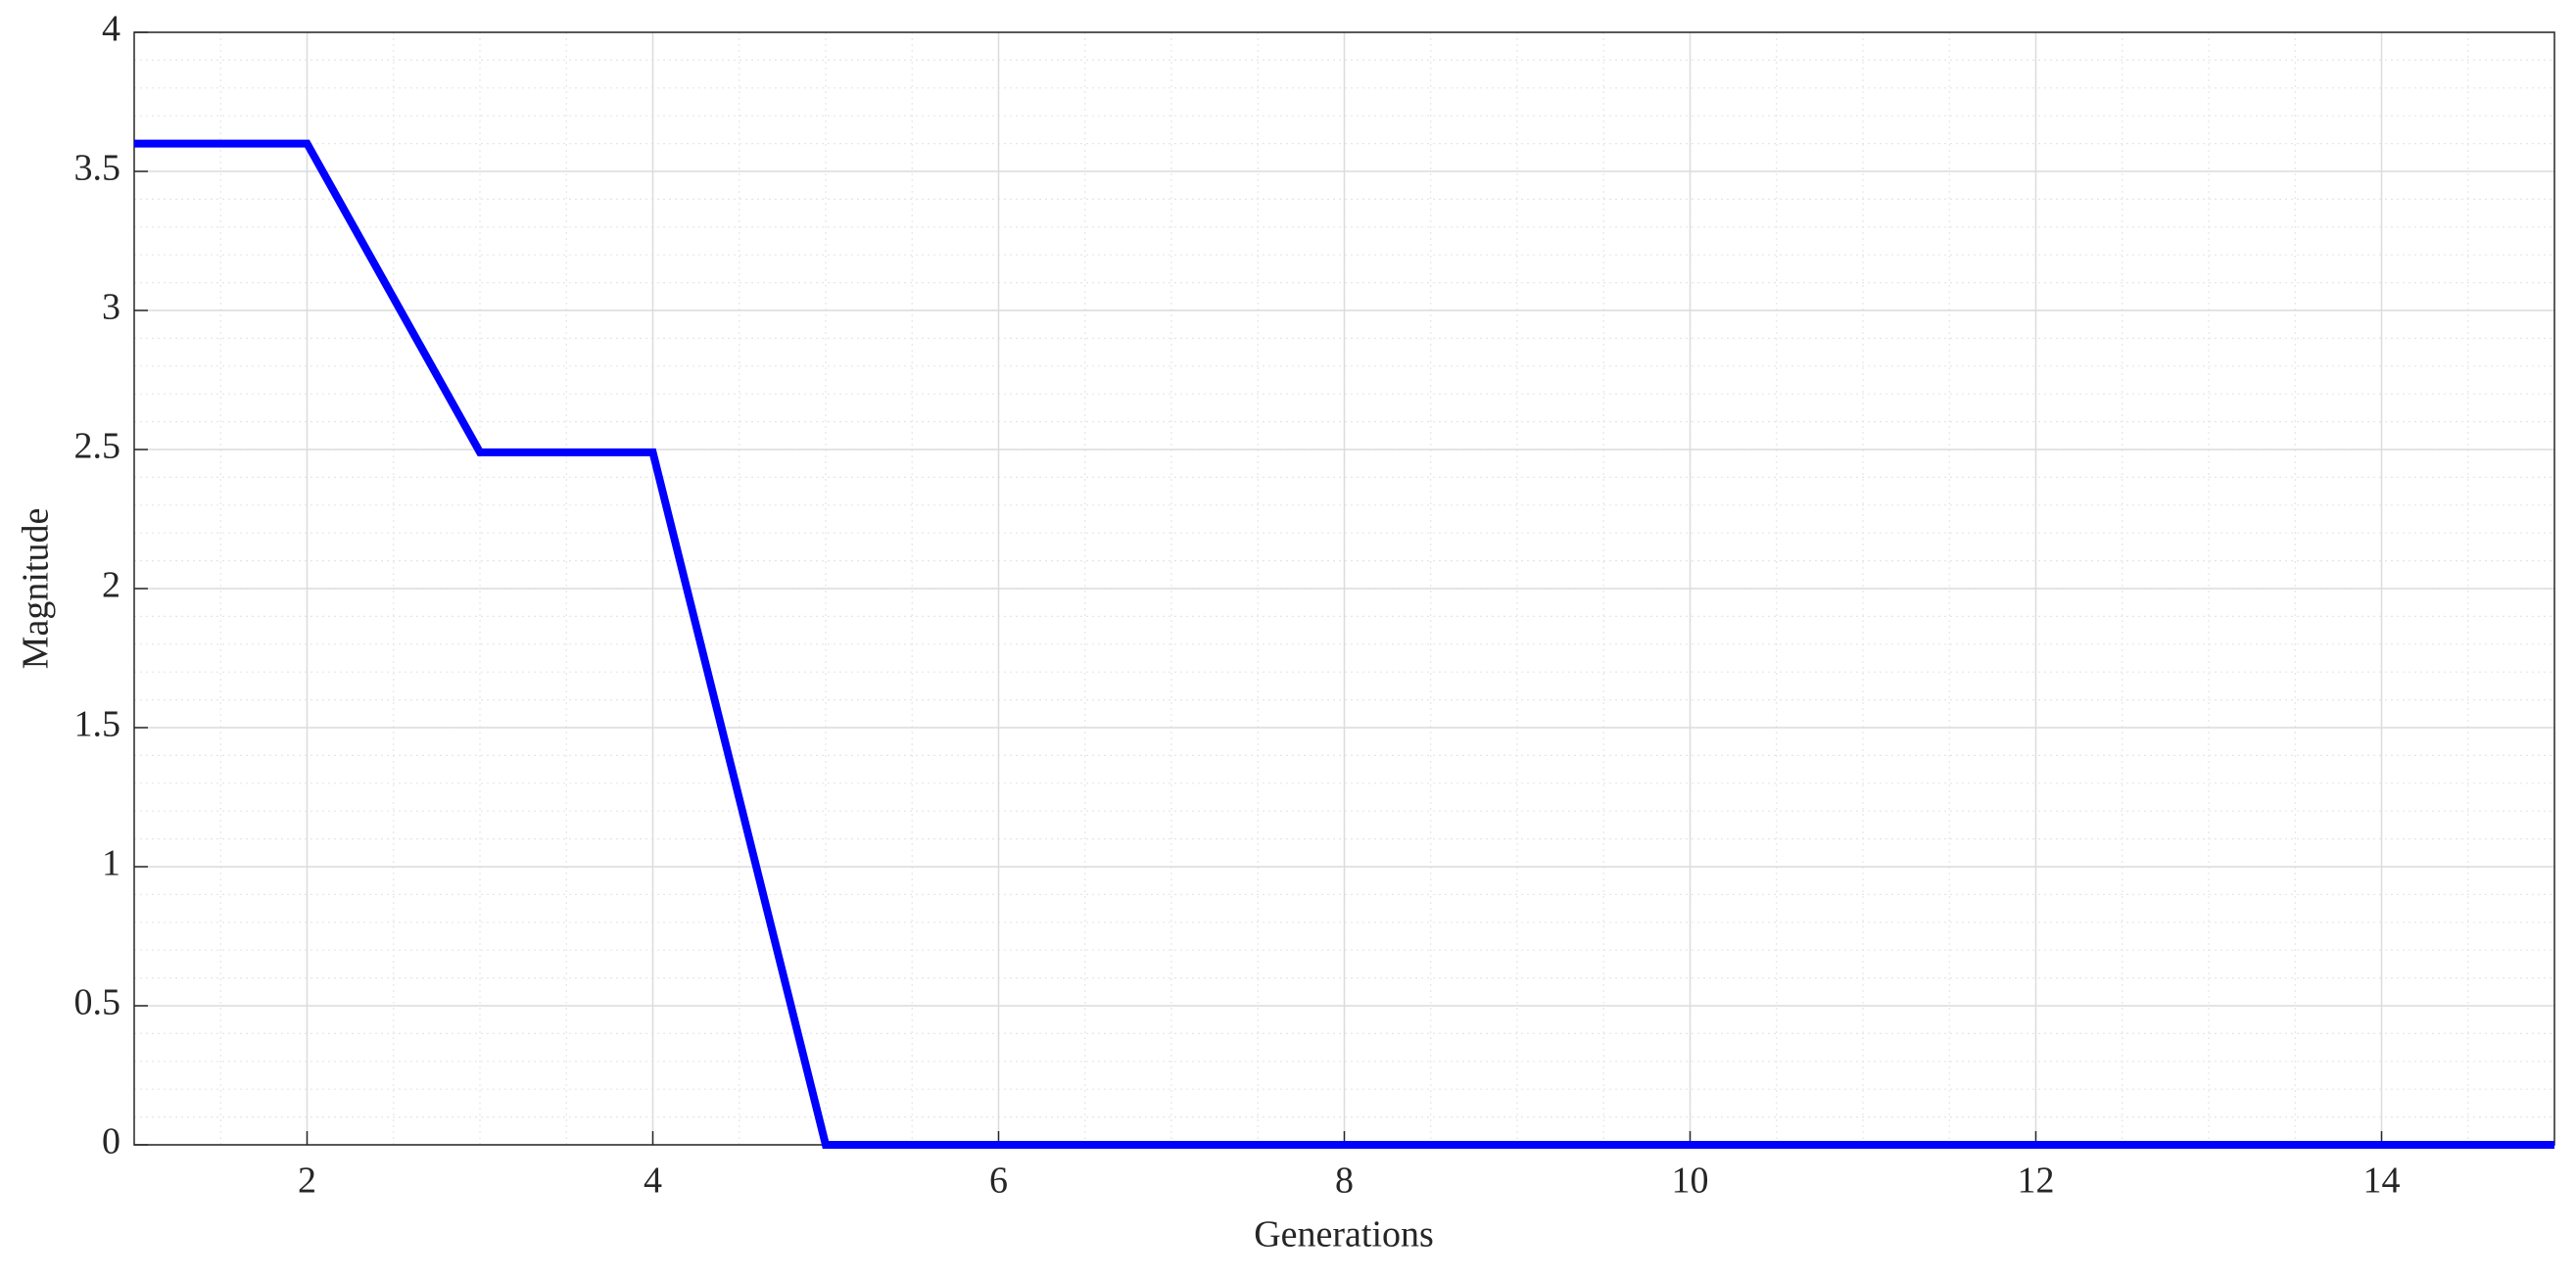 The width and height of the screenshot is (2576, 1279). What do you see at coordinates (111, 585) in the screenshot?
I see `y-tick-label: 2` at bounding box center [111, 585].